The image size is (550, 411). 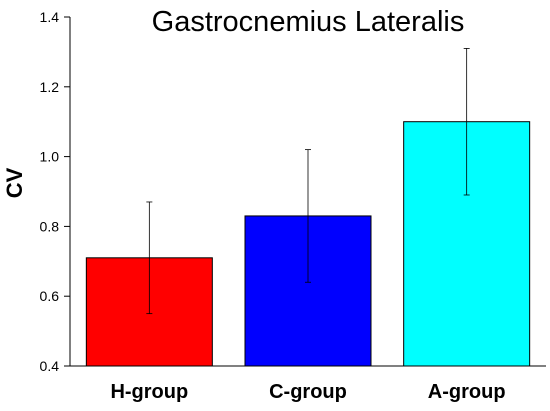 I want to click on chart-title: Gastrocnemius Lateralis, so click(x=308, y=22).